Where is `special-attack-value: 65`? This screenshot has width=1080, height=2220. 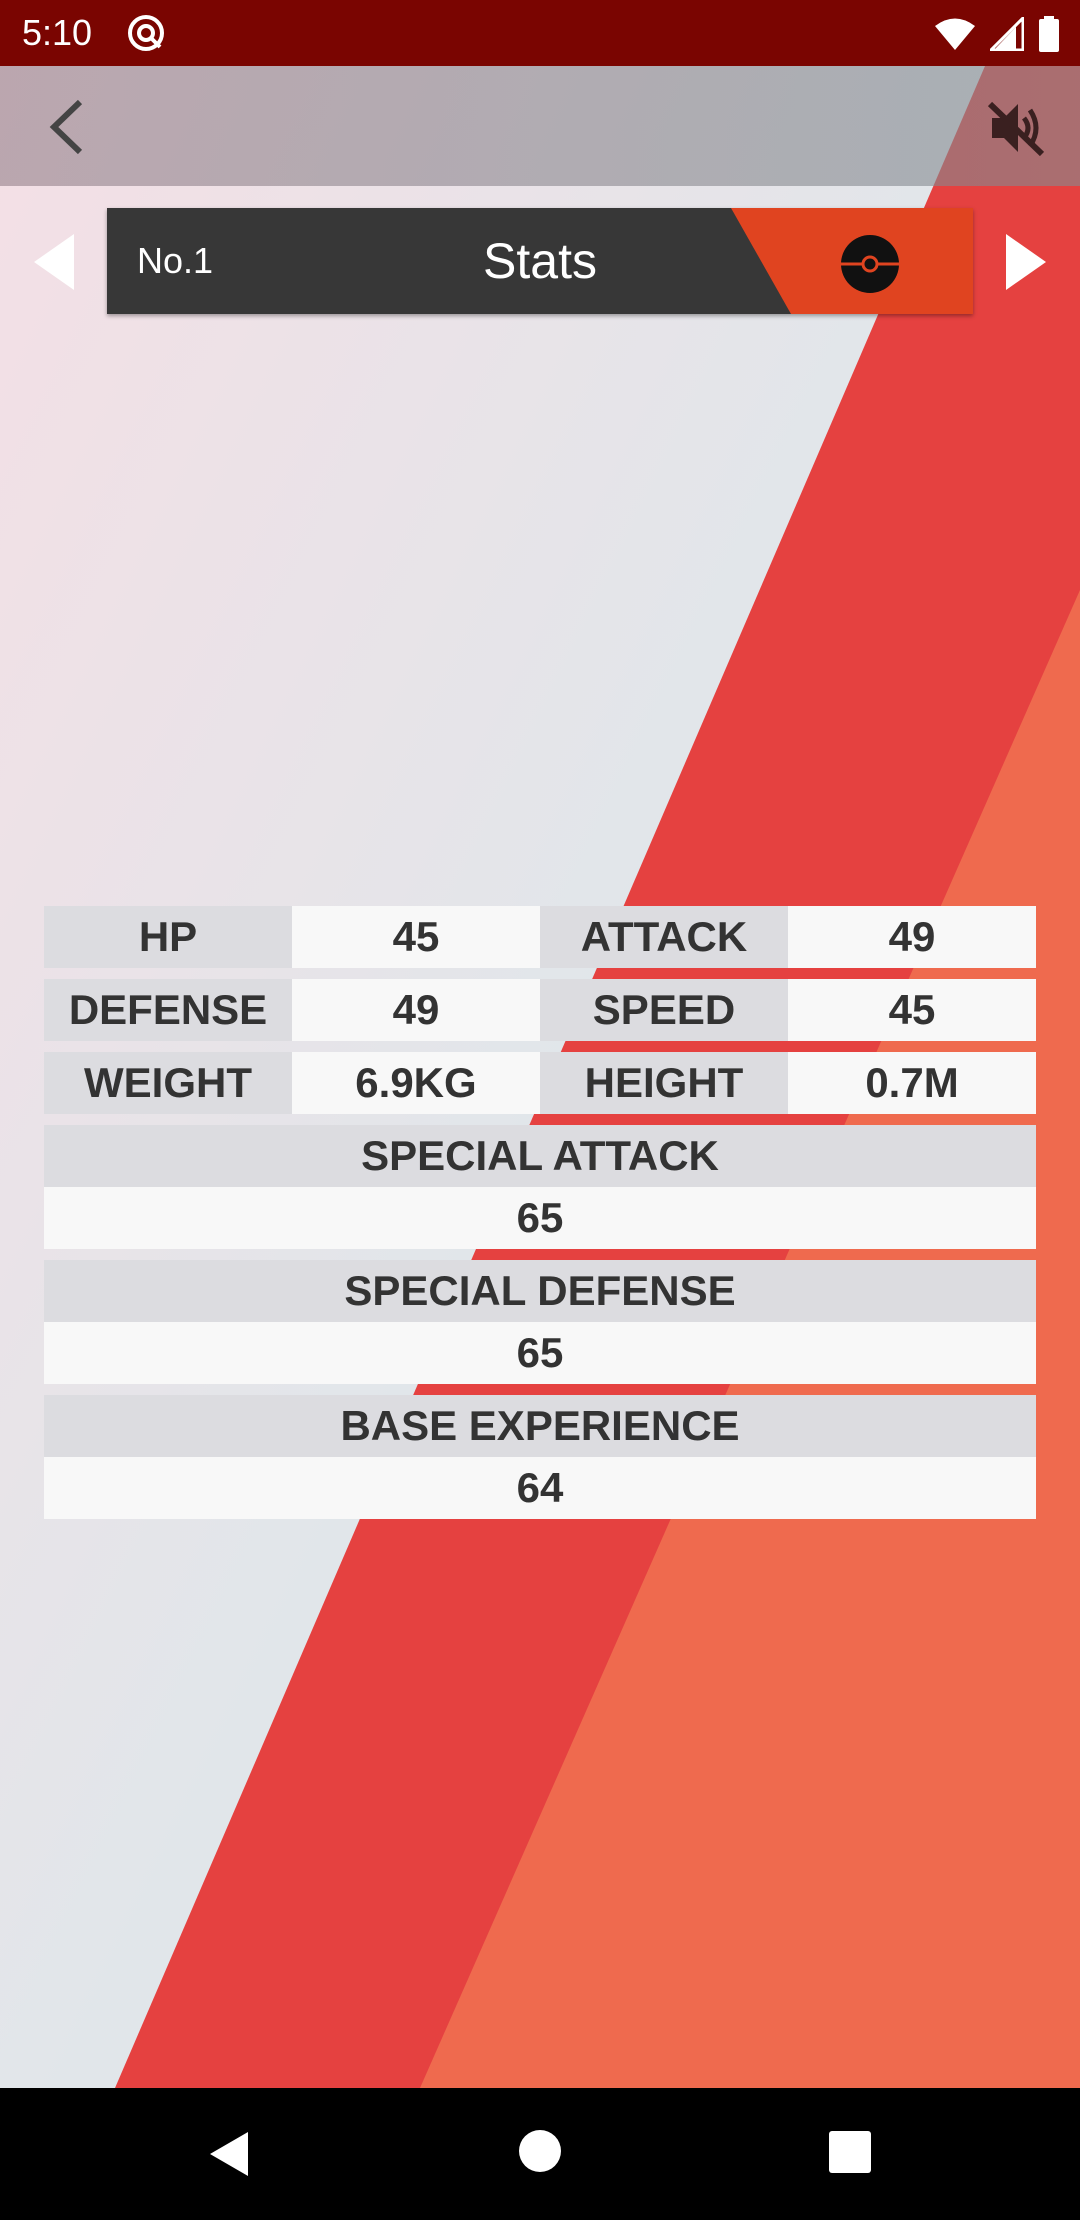 special-attack-value: 65 is located at coordinates (540, 1218).